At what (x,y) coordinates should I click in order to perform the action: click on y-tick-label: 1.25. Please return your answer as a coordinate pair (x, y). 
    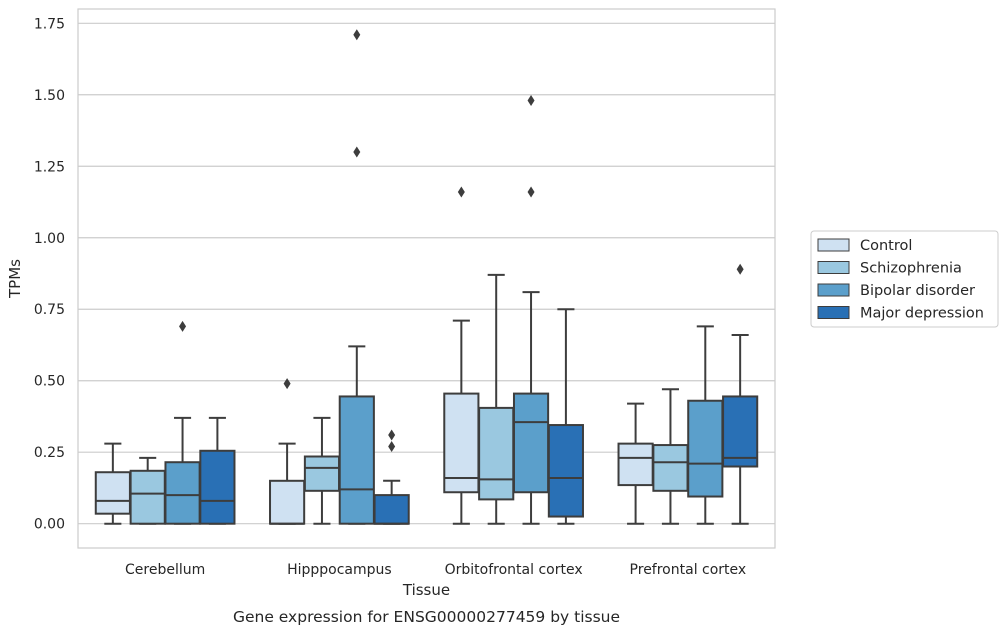
    Looking at the image, I should click on (49, 167).